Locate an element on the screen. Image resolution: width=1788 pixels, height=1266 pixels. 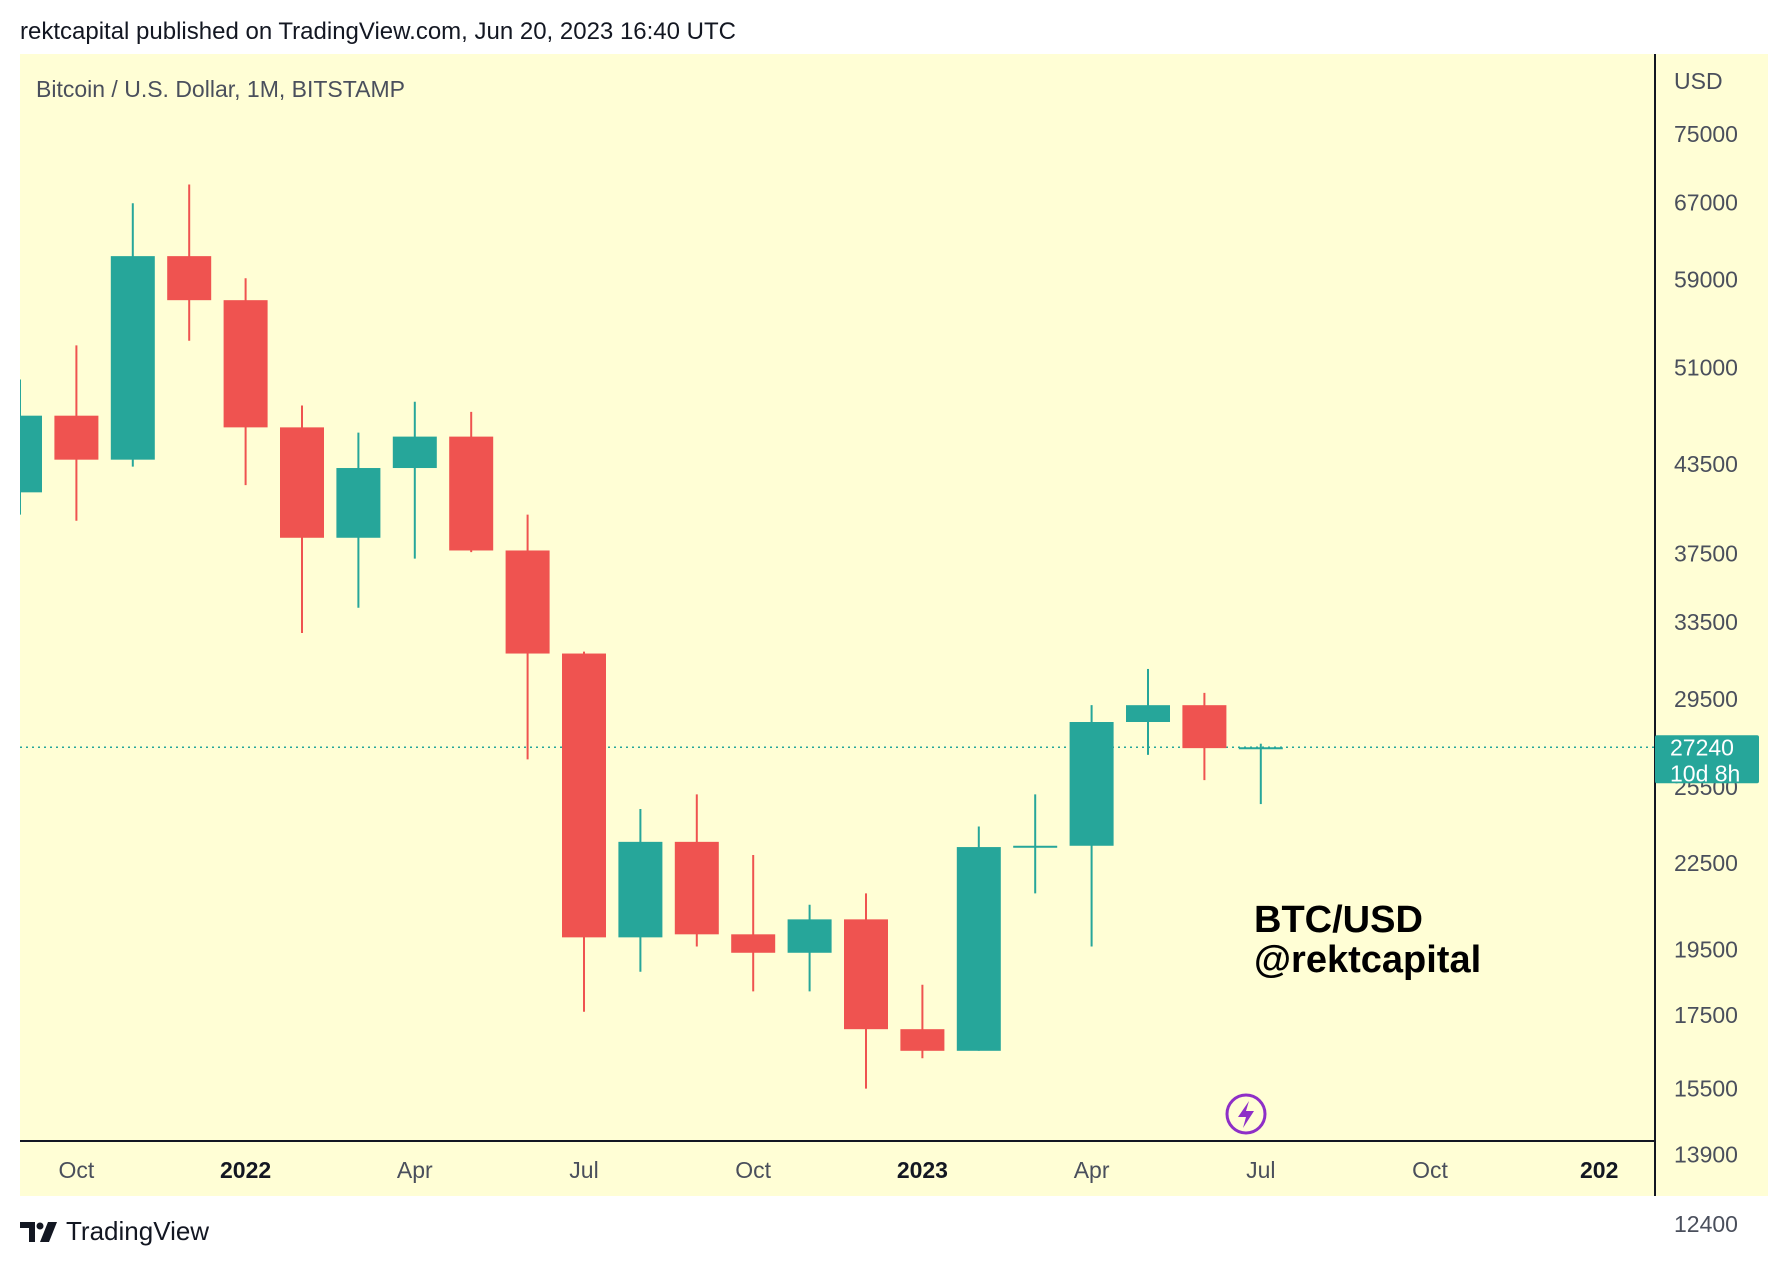
price-tick-label: 12400 is located at coordinates (1706, 1224).